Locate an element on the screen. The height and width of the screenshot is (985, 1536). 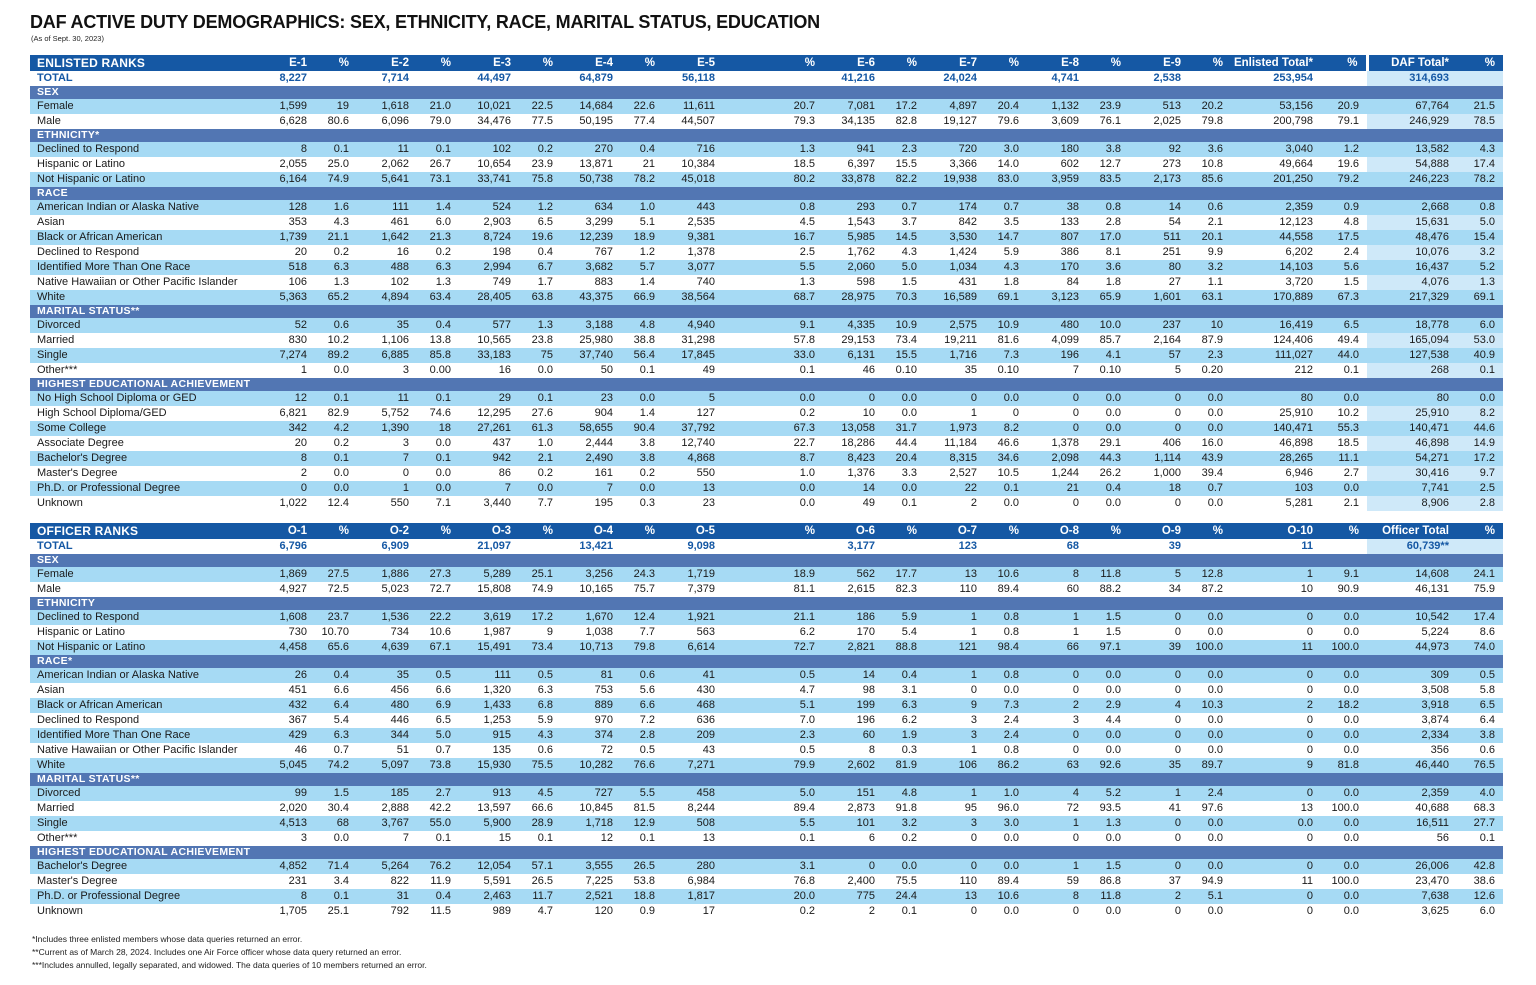
data-cell: 9.1 is located at coordinates (1344, 574).